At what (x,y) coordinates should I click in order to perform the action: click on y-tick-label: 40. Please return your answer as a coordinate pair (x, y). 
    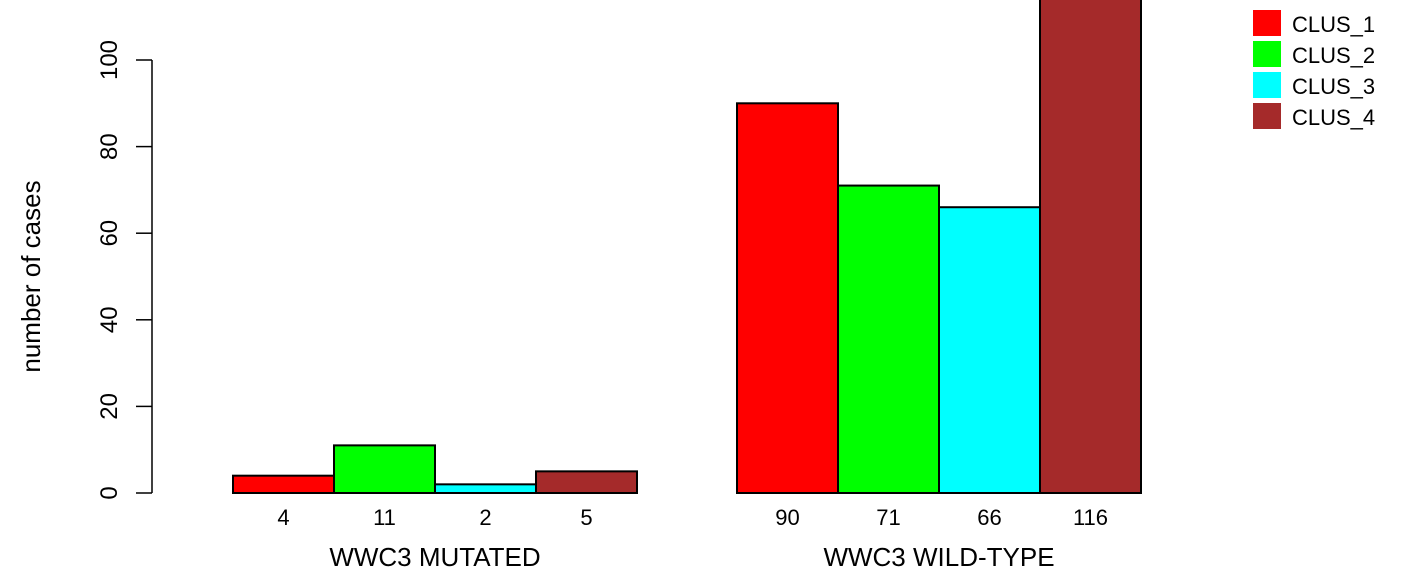
    Looking at the image, I should click on (109, 319).